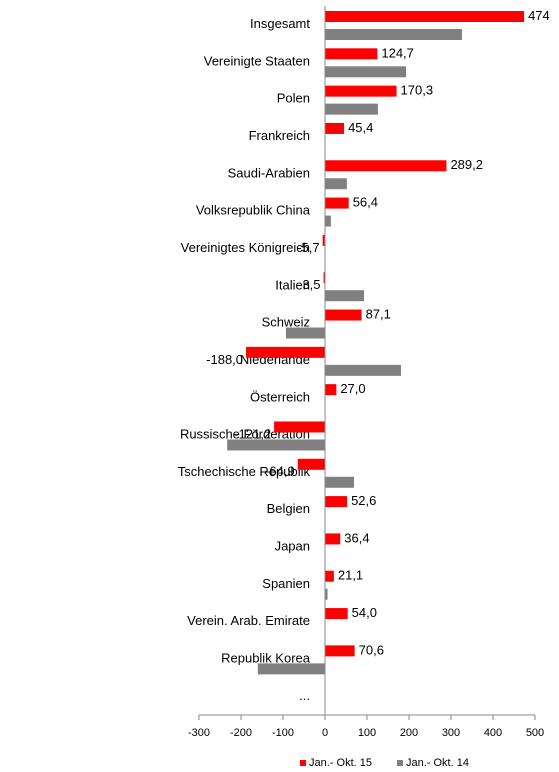 The height and width of the screenshot is (772, 559). What do you see at coordinates (292, 546) in the screenshot?
I see `category-label: Japan` at bounding box center [292, 546].